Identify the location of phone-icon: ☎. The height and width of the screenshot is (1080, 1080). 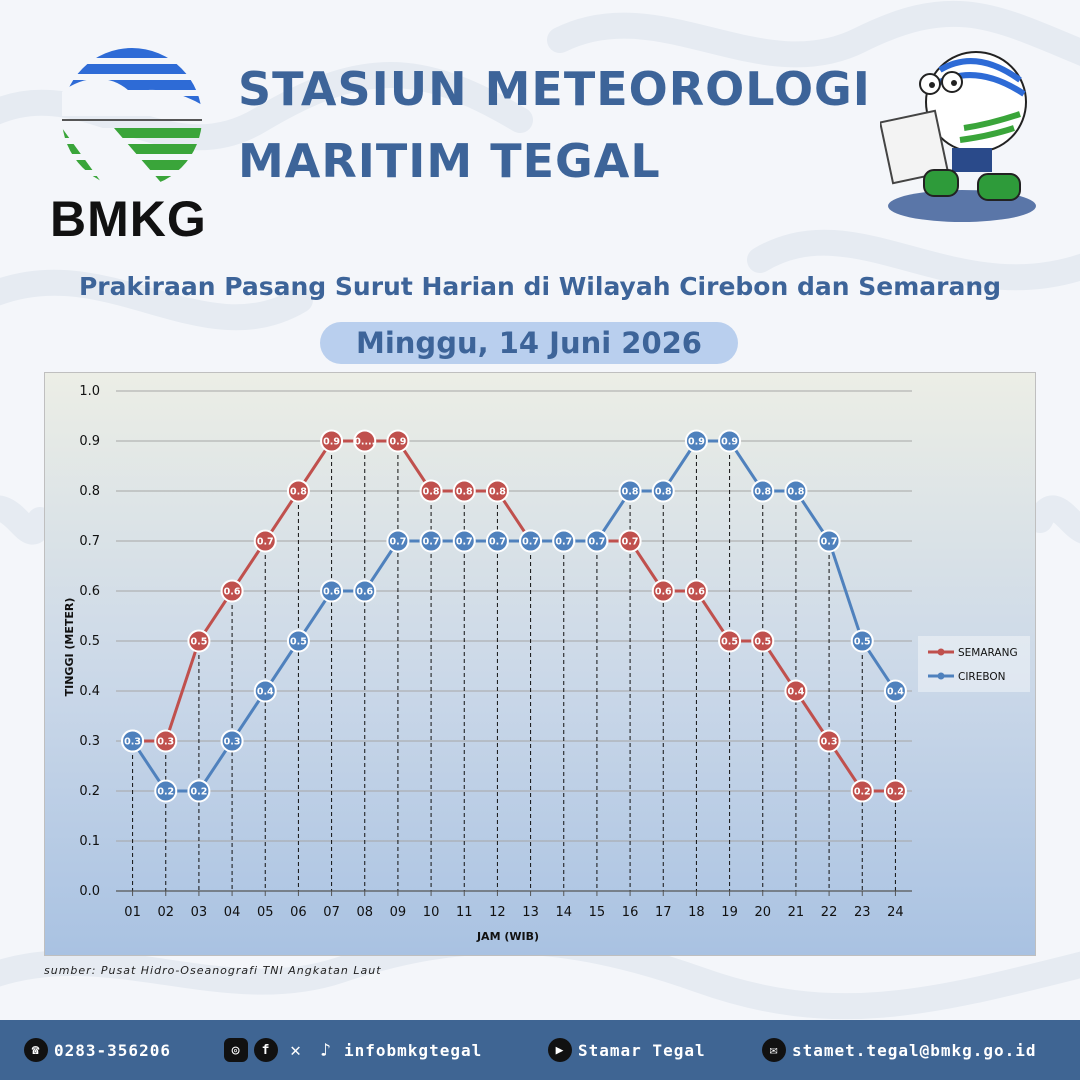
(36, 1050).